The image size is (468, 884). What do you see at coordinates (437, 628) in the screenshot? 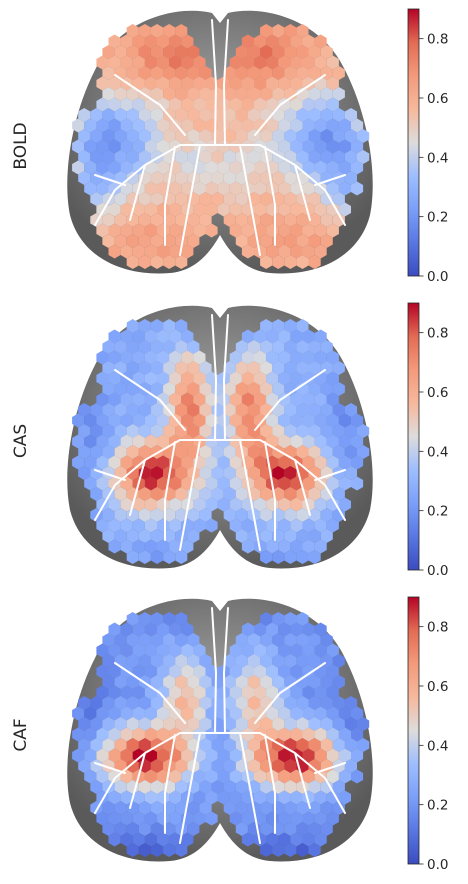
I see `colorbar-tick-label: 0.8` at bounding box center [437, 628].